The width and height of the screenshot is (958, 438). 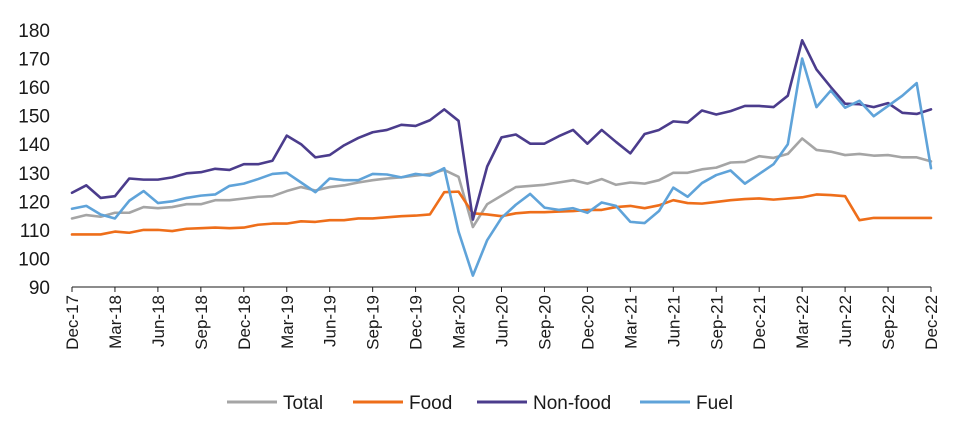 I want to click on x-tick-label: Jun-18, so click(x=158, y=321).